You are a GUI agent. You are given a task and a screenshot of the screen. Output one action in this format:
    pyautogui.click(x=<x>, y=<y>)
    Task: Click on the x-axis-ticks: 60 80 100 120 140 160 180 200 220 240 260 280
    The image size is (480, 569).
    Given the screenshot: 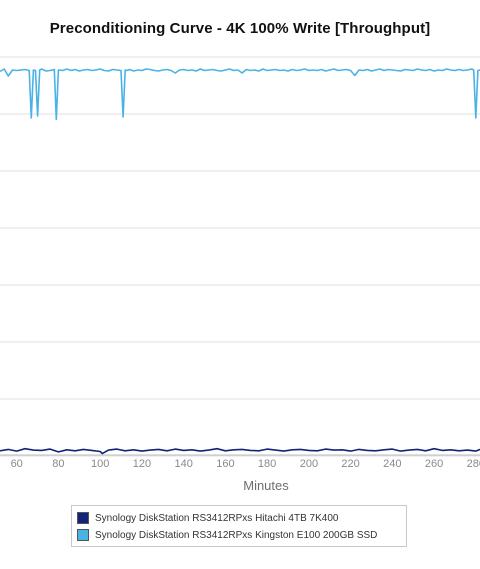 What is the action you would take?
    pyautogui.click(x=245, y=464)
    